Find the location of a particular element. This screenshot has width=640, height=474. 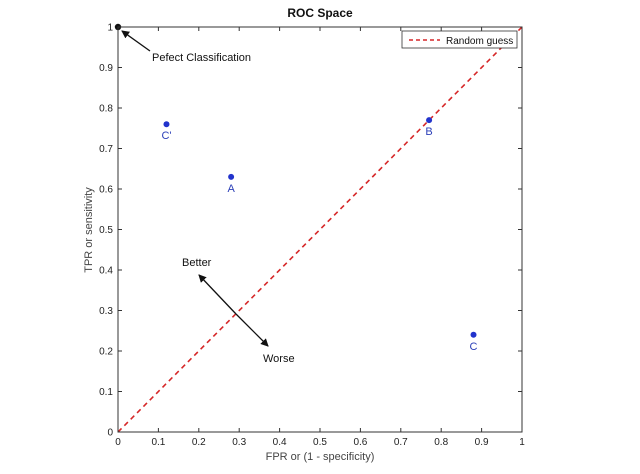

y-tick-label: 1 is located at coordinates (110, 28).